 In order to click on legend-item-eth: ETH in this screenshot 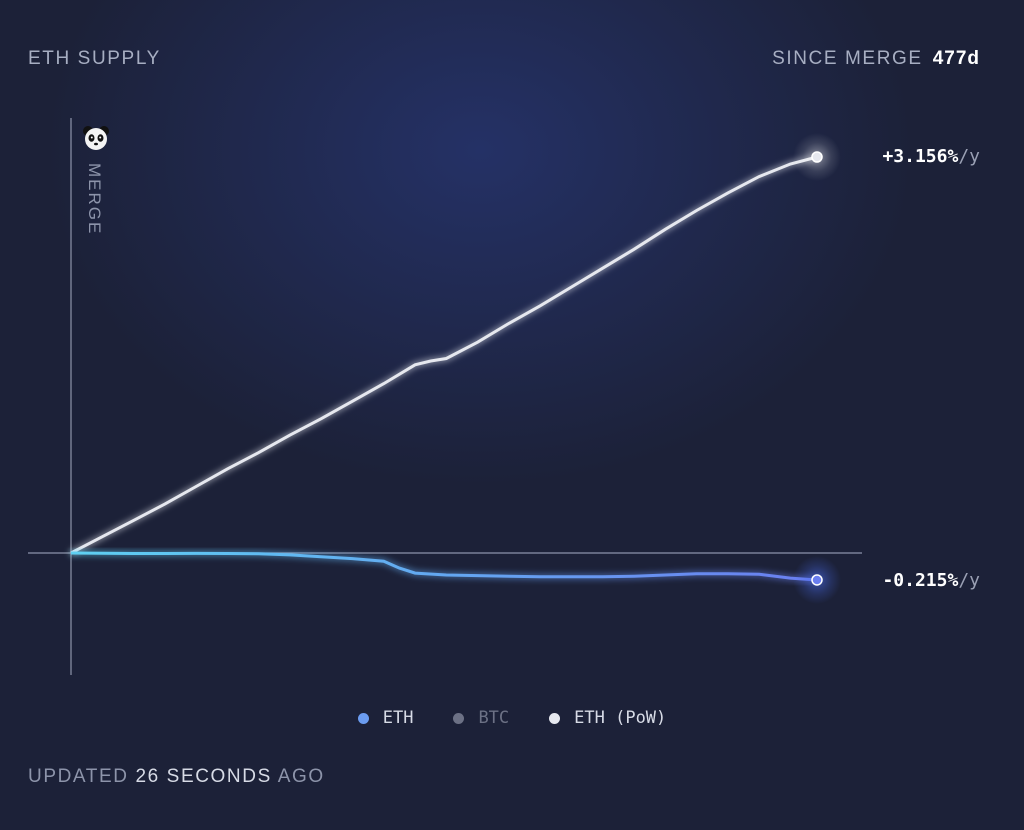, I will do `click(385, 718)`.